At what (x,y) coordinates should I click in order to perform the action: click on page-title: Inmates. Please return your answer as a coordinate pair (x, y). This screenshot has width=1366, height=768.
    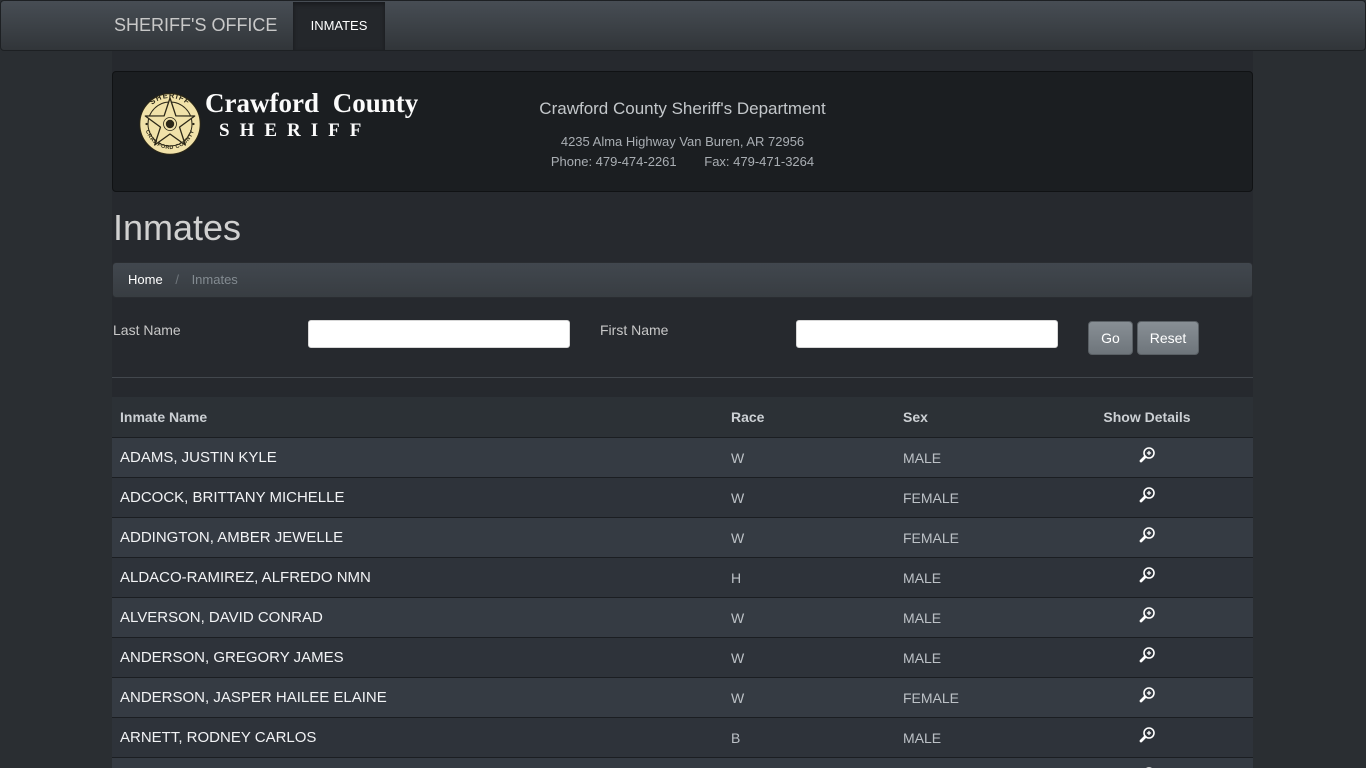
    Looking at the image, I should click on (177, 227).